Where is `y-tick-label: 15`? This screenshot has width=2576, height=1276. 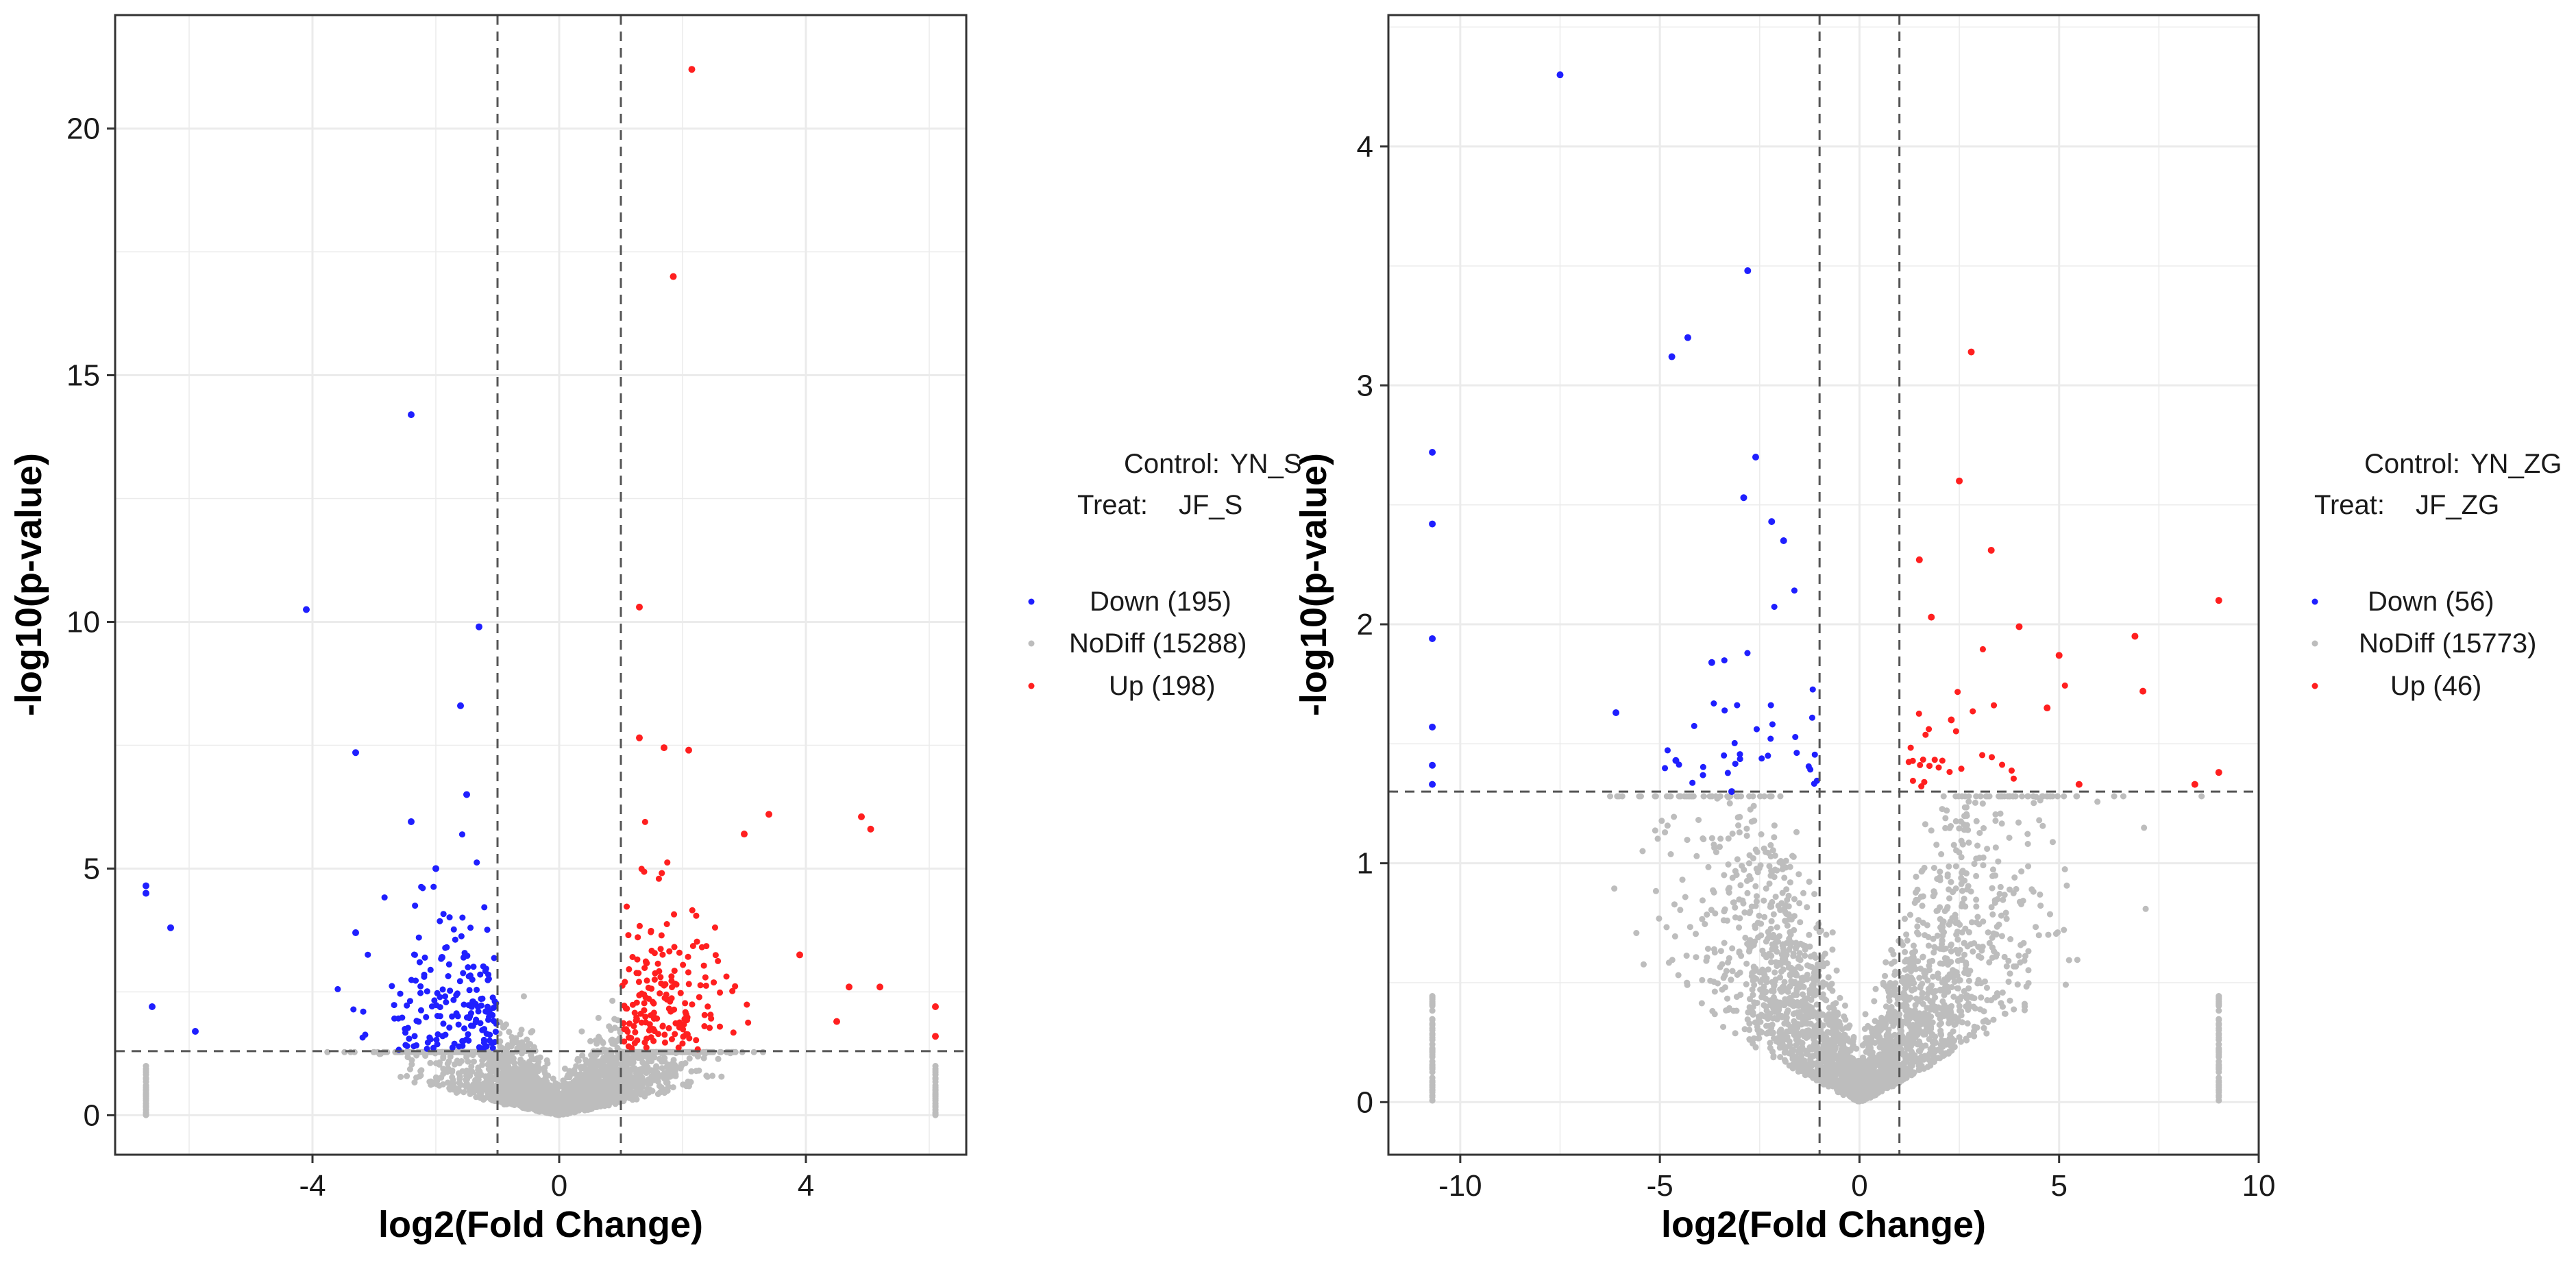
y-tick-label: 15 is located at coordinates (83, 376).